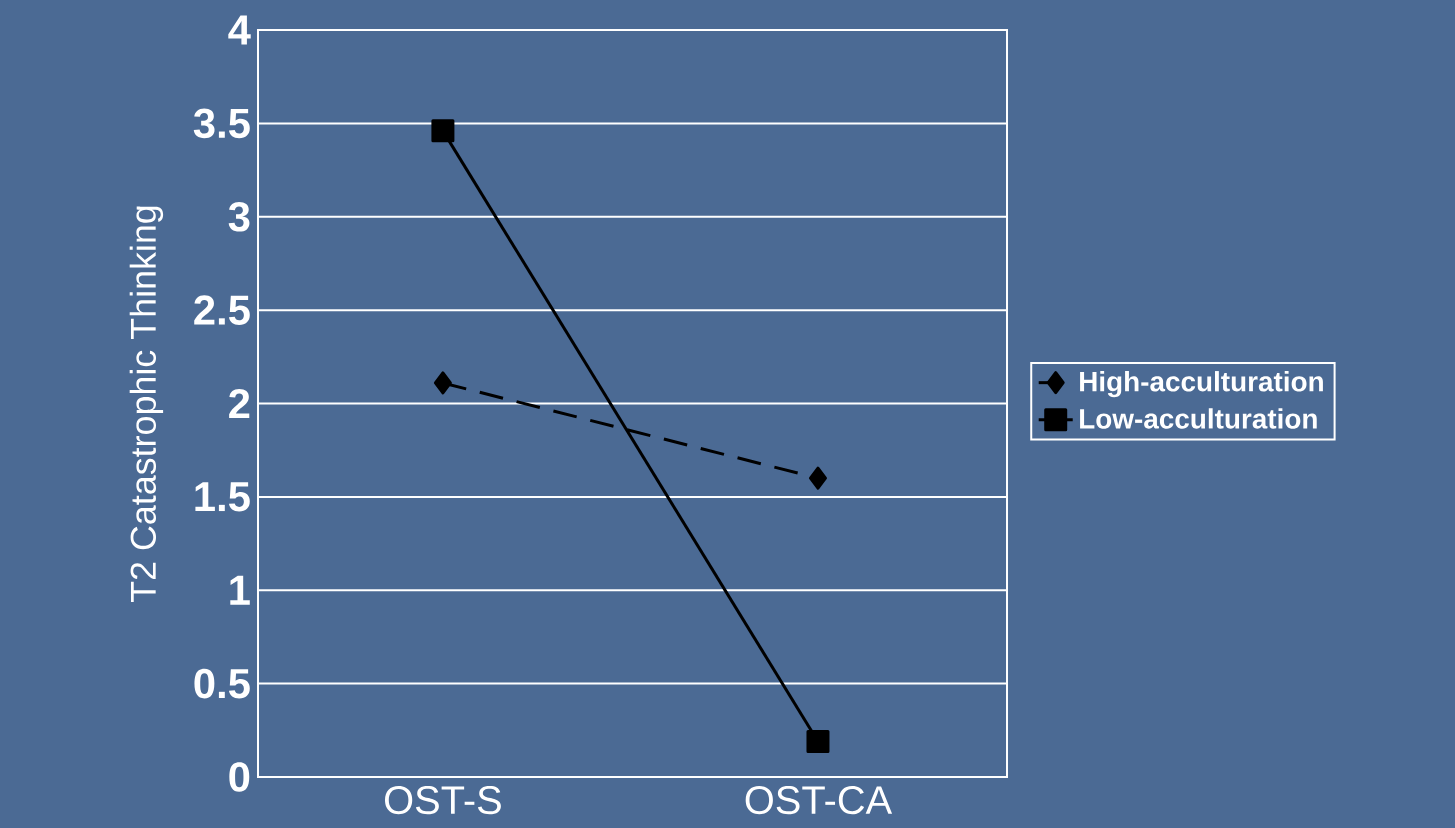 The width and height of the screenshot is (1455, 828). What do you see at coordinates (146, 404) in the screenshot?
I see `y-axis-title: T2 Catastrophic Thinking` at bounding box center [146, 404].